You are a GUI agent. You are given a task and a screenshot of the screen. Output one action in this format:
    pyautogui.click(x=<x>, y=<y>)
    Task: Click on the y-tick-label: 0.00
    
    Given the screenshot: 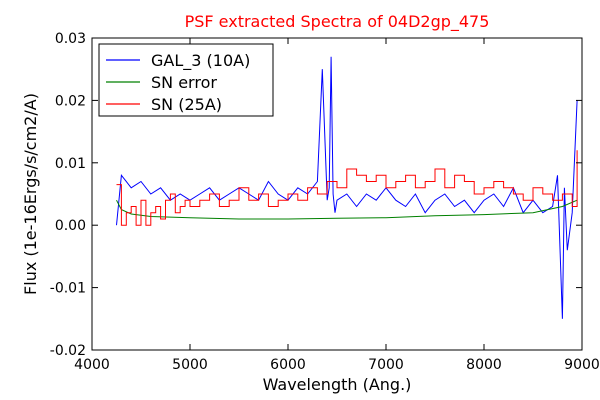 What is the action you would take?
    pyautogui.click(x=70, y=226)
    